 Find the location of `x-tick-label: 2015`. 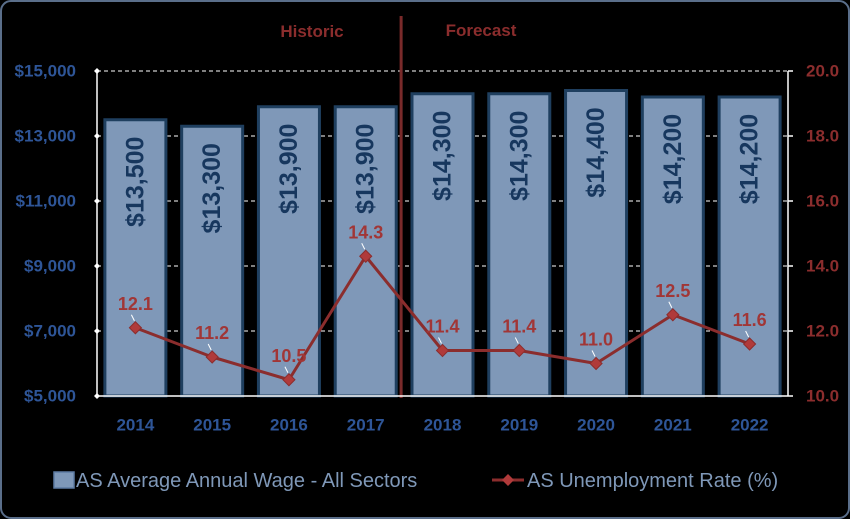

x-tick-label: 2015 is located at coordinates (212, 425).